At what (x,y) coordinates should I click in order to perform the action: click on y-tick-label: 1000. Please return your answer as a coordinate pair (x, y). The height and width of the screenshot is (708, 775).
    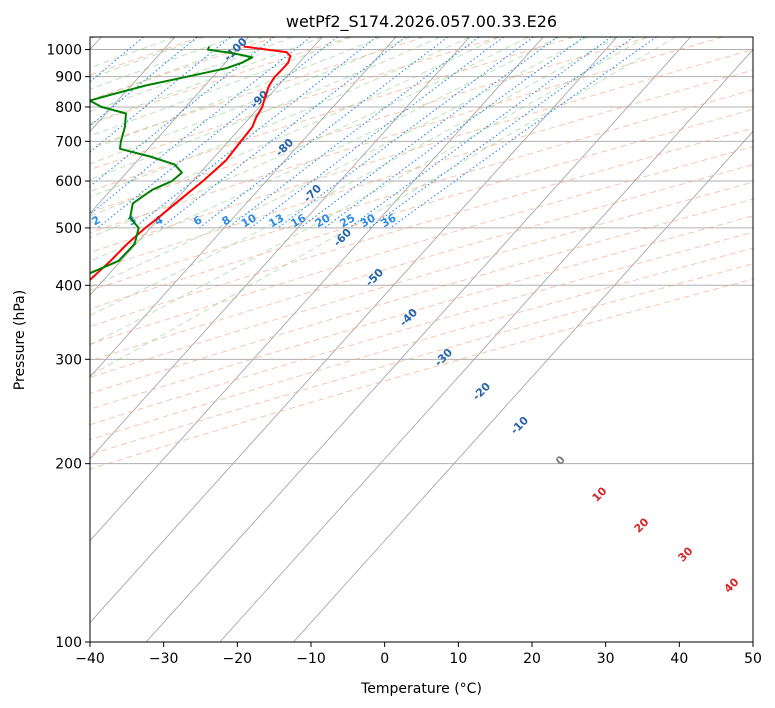
    Looking at the image, I should click on (64, 51).